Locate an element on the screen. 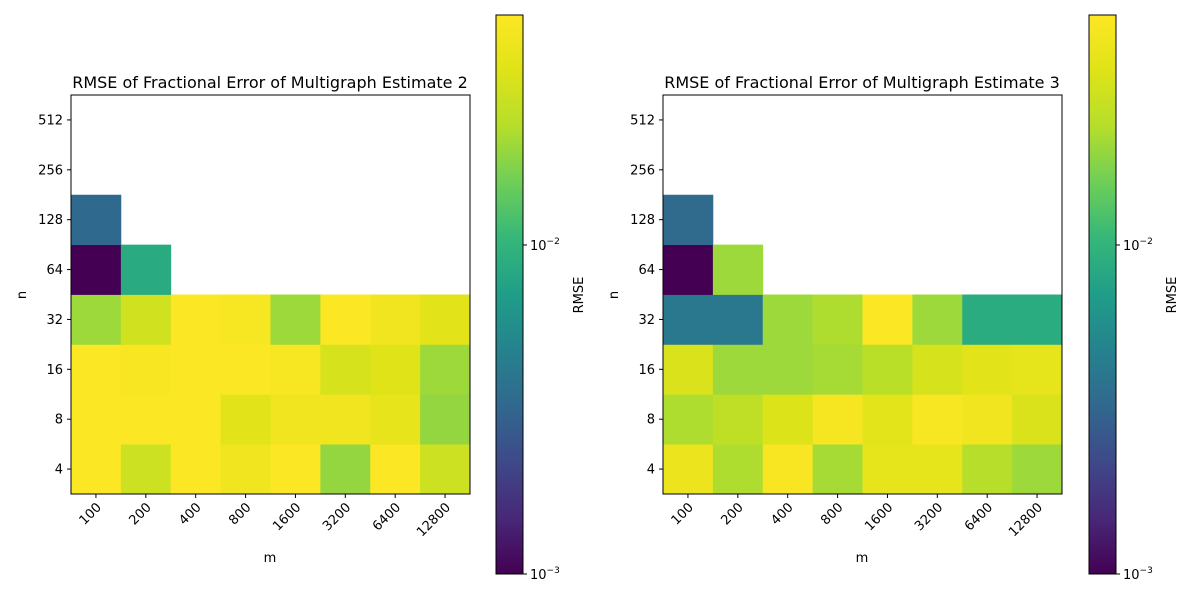 The image size is (1200, 604). x-tick-label: 800 is located at coordinates (240, 514).